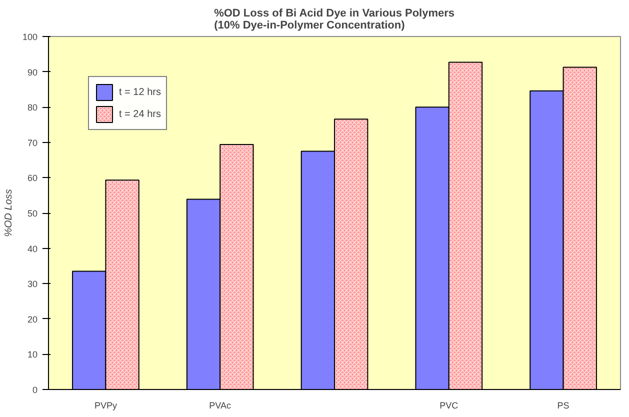  What do you see at coordinates (32, 284) in the screenshot?
I see `y-tick-label: 30` at bounding box center [32, 284].